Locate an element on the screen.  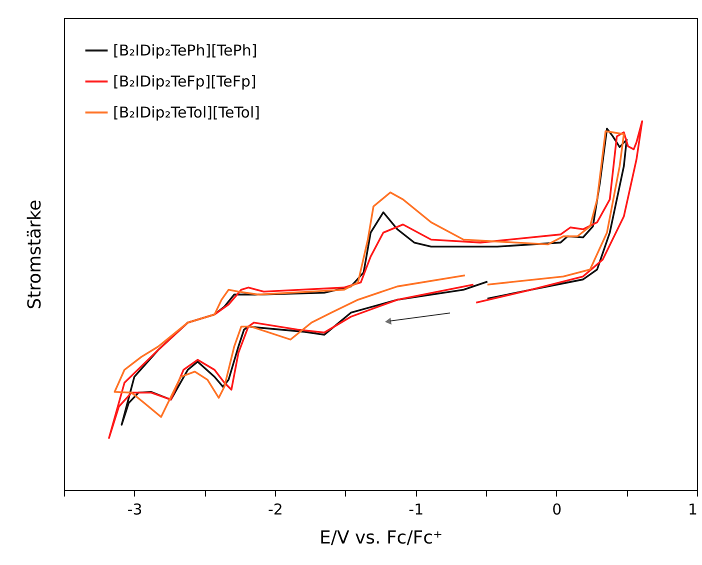
y-axis-title: Stromstärke is located at coordinates (35, 255).